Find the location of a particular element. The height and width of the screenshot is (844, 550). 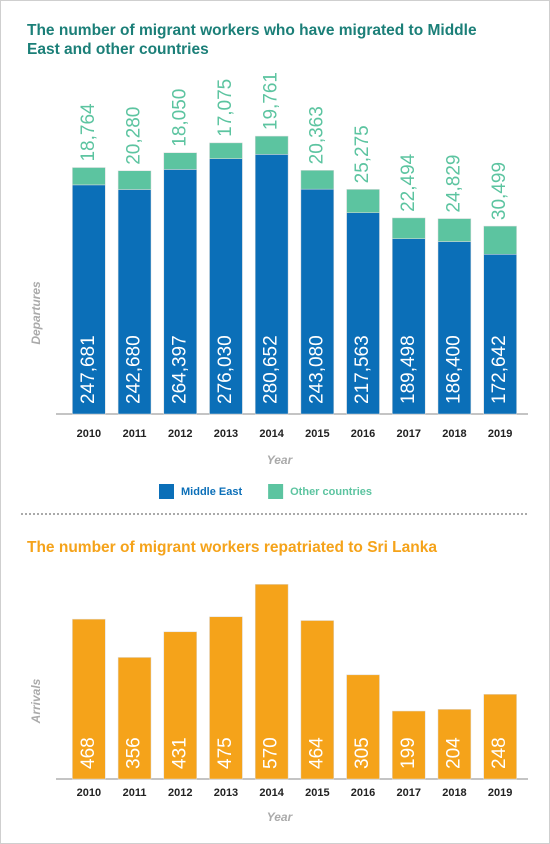

value-label: 475 is located at coordinates (225, 753).